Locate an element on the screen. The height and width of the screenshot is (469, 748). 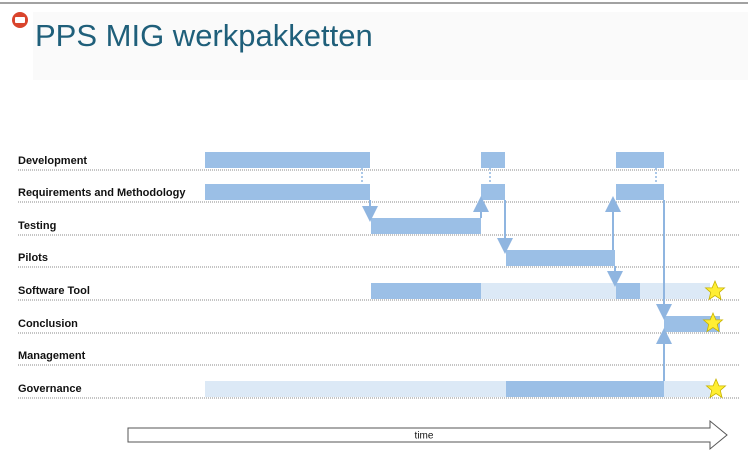
row-label: Management is located at coordinates (52, 356).